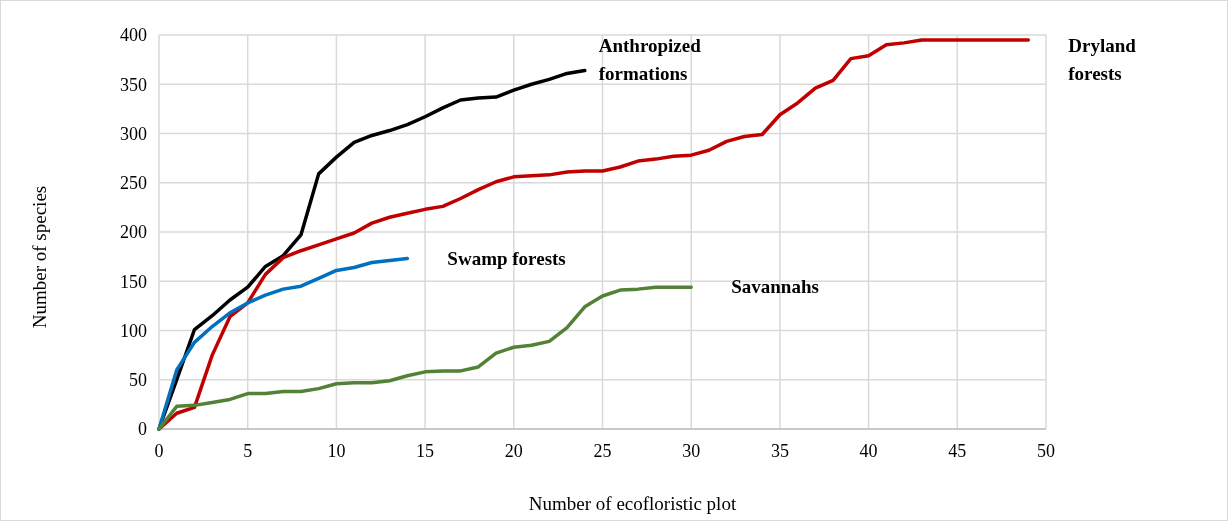  What do you see at coordinates (138, 380) in the screenshot?
I see `y-tick-label: 50` at bounding box center [138, 380].